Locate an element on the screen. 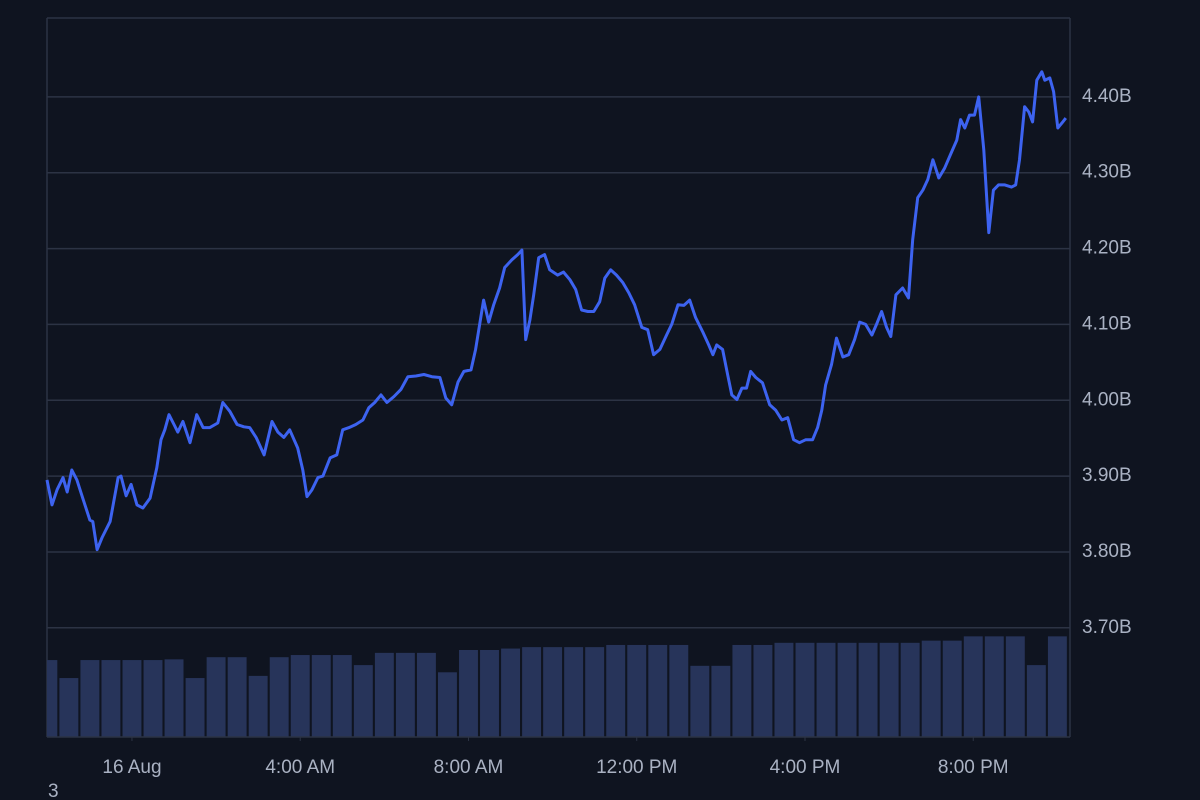  x-tick-label: 4:00 PM is located at coordinates (805, 767).